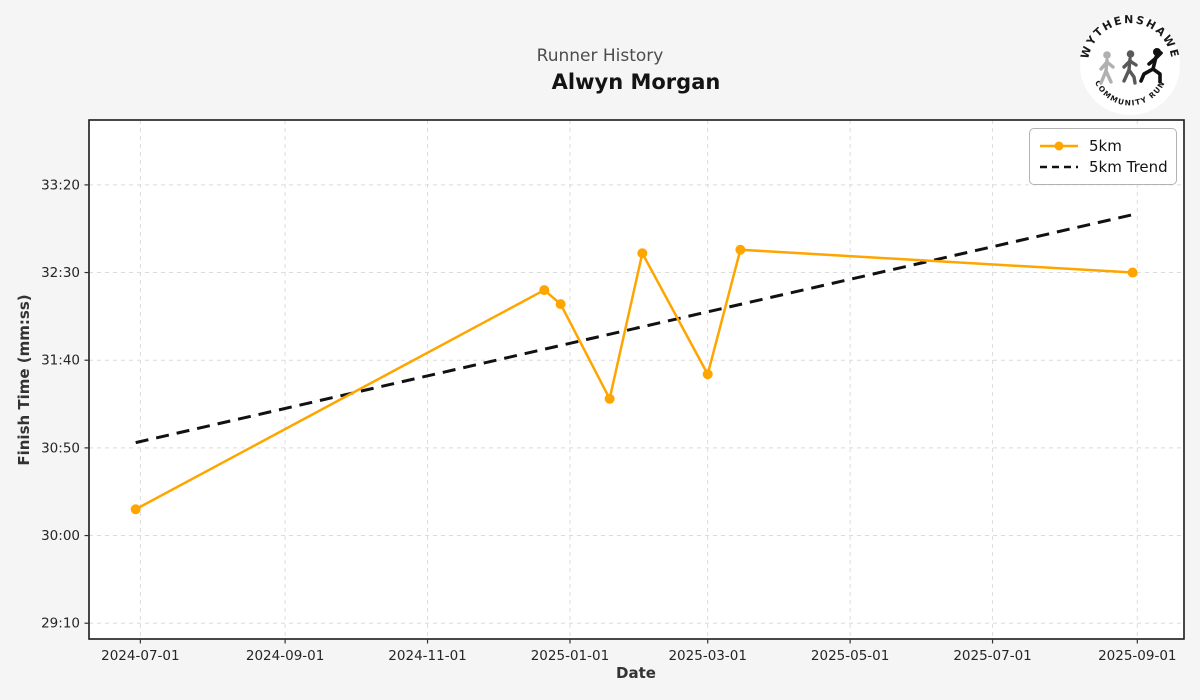  What do you see at coordinates (60, 273) in the screenshot?
I see `y-tick-label: 32:30` at bounding box center [60, 273].